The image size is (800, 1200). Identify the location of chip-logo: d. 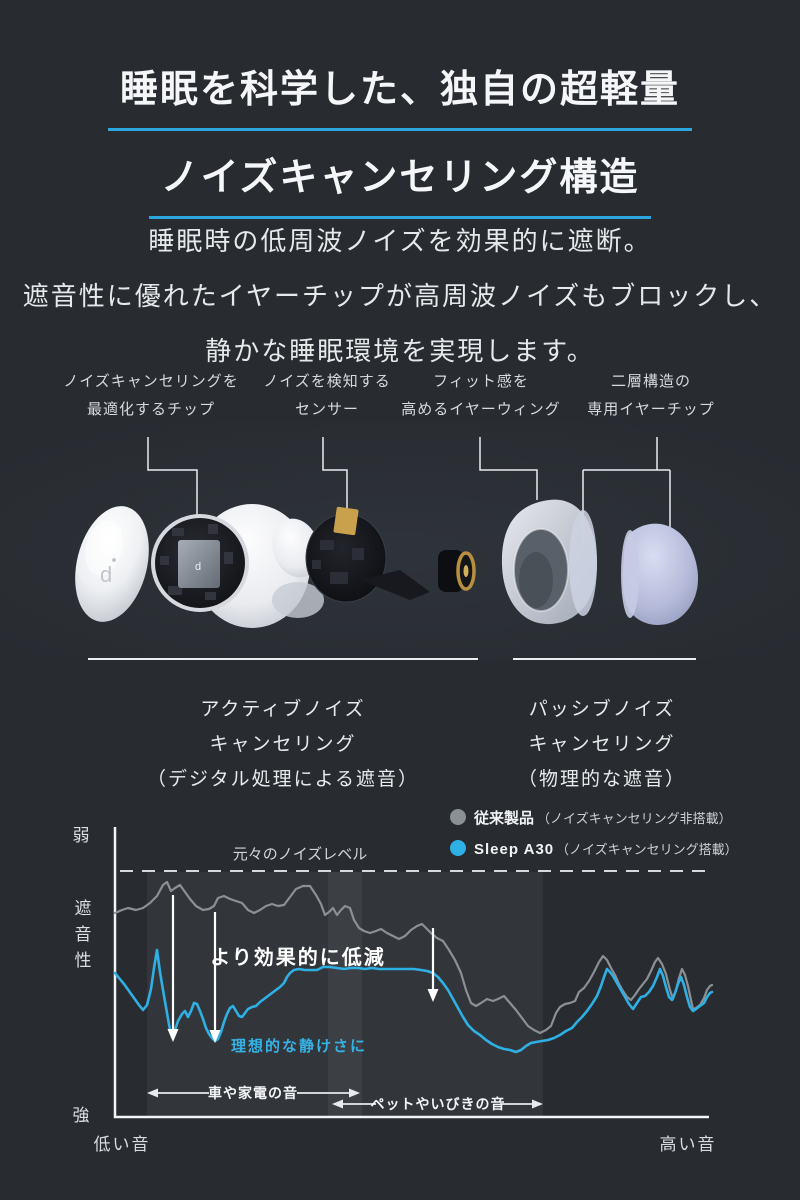
(198, 567).